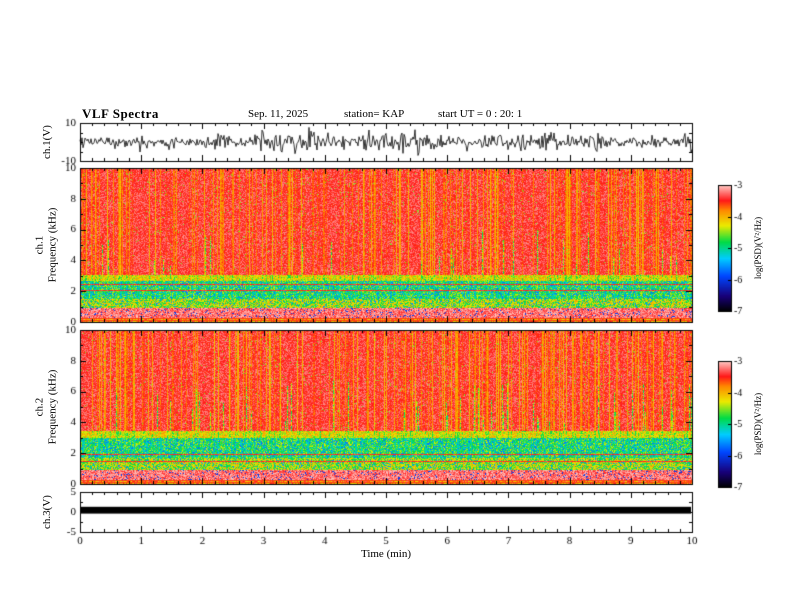 The width and height of the screenshot is (792, 612). What do you see at coordinates (39, 407) in the screenshot?
I see `ch2-frequency-axis-label-line1: ch.2` at bounding box center [39, 407].